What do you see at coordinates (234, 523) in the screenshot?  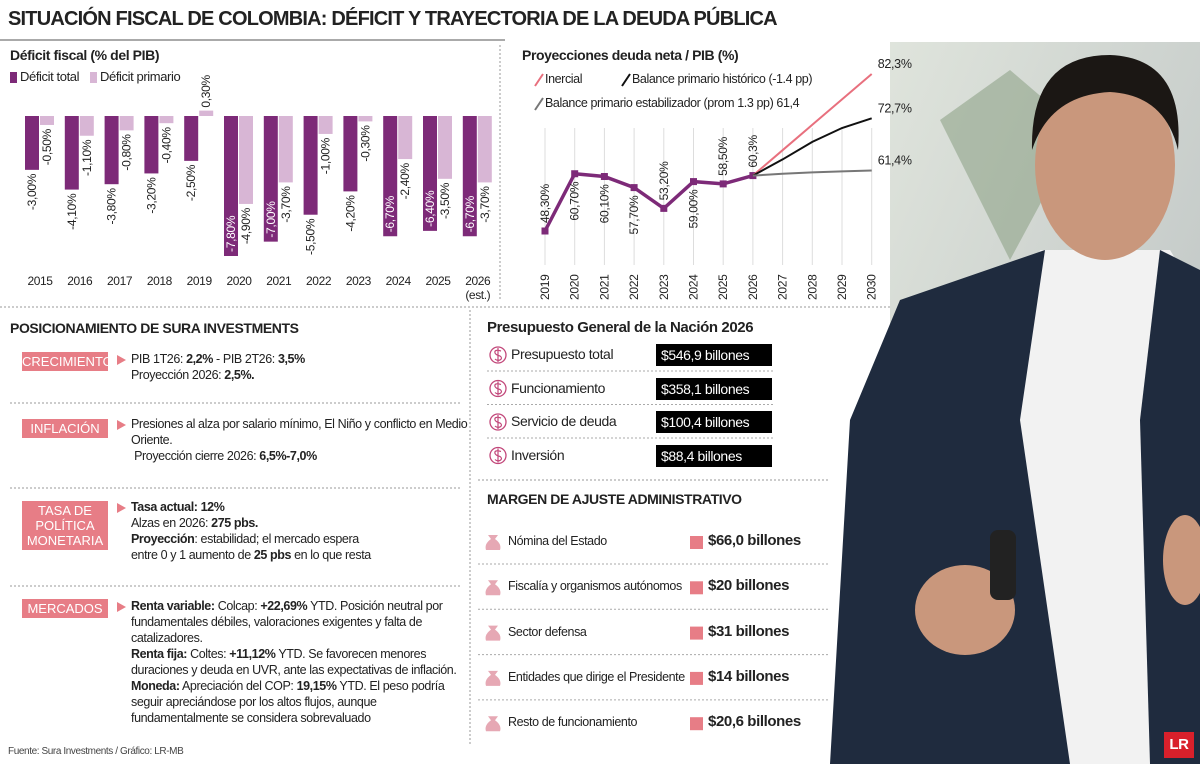 I see `text-bold: 275 pbs.` at bounding box center [234, 523].